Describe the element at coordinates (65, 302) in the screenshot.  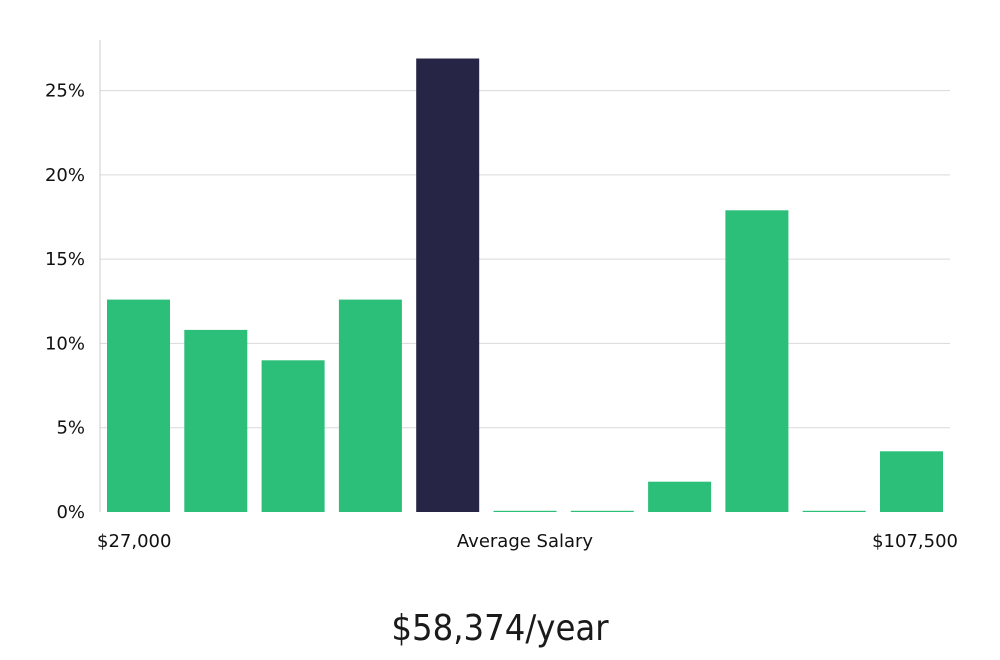
I see `y-tick-labels: 0% 5% 10% 15% 20% 25%` at that location.